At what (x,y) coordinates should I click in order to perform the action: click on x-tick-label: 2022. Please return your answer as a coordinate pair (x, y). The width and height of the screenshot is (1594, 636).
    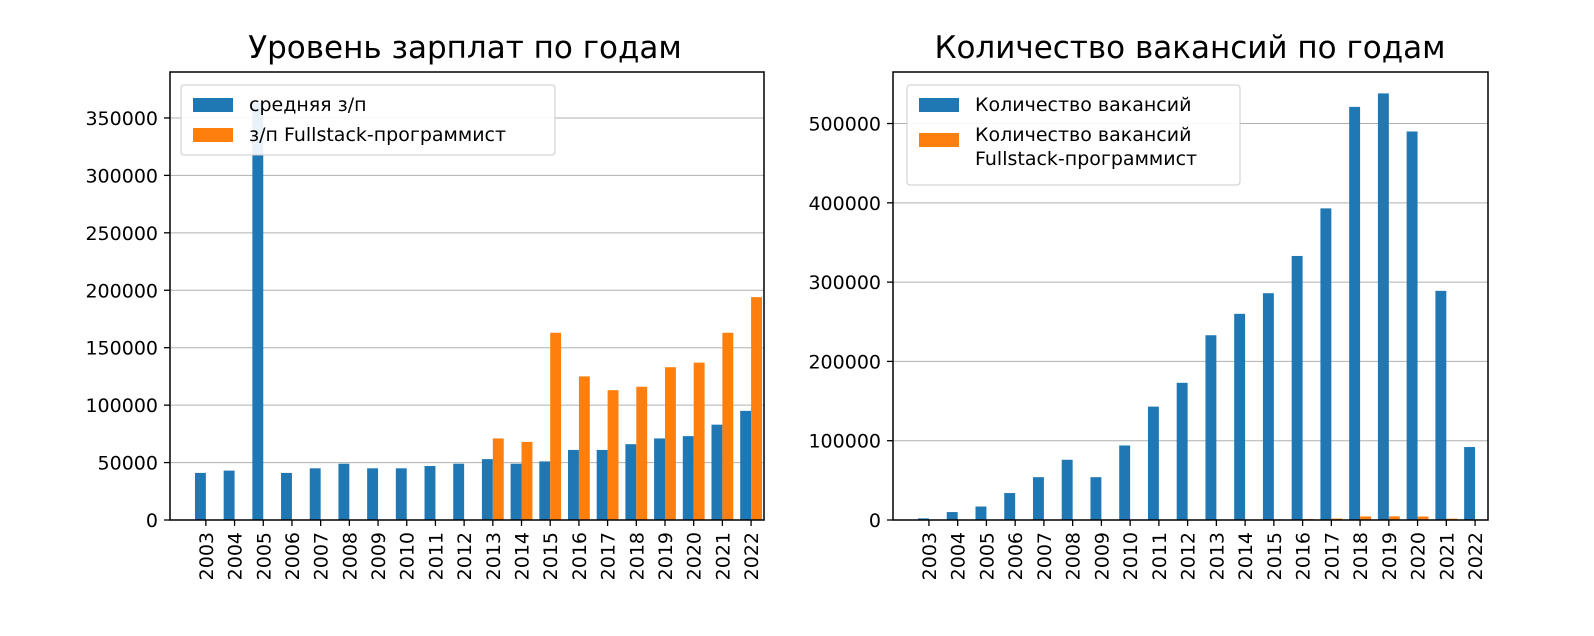
    Looking at the image, I should click on (1476, 556).